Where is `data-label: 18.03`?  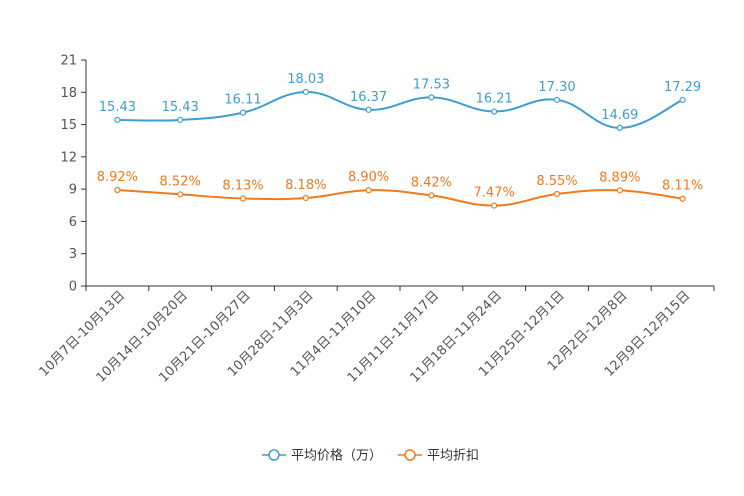
data-label: 18.03 is located at coordinates (305, 79).